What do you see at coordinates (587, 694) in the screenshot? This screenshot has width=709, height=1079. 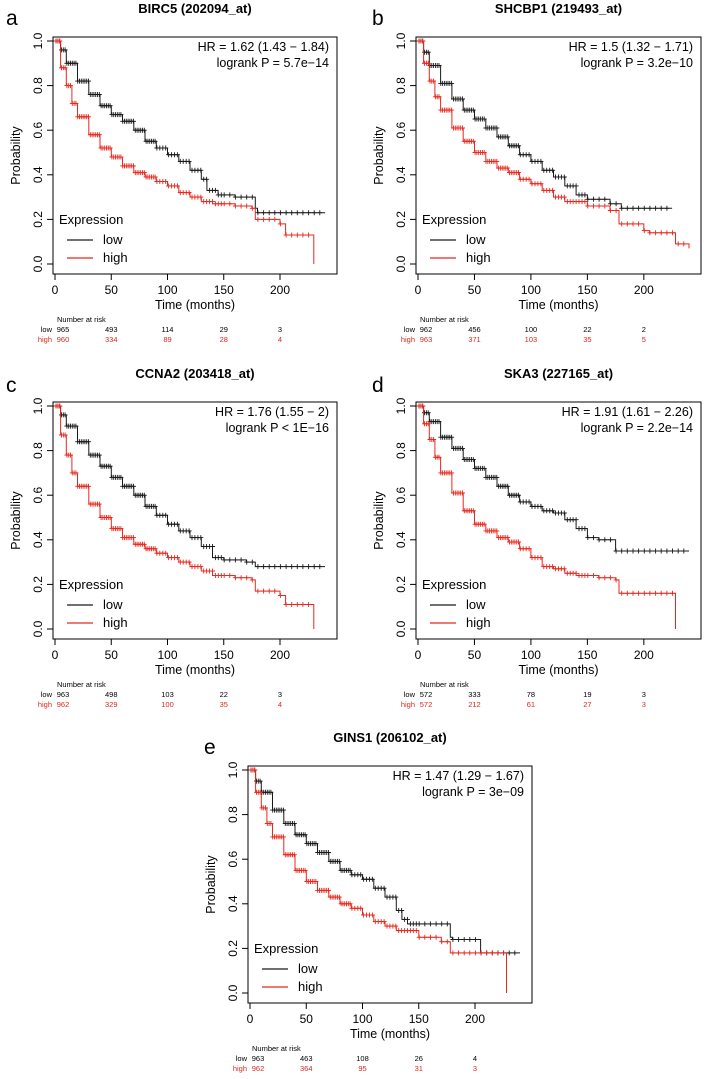 I see `risk-value-low: 19` at bounding box center [587, 694].